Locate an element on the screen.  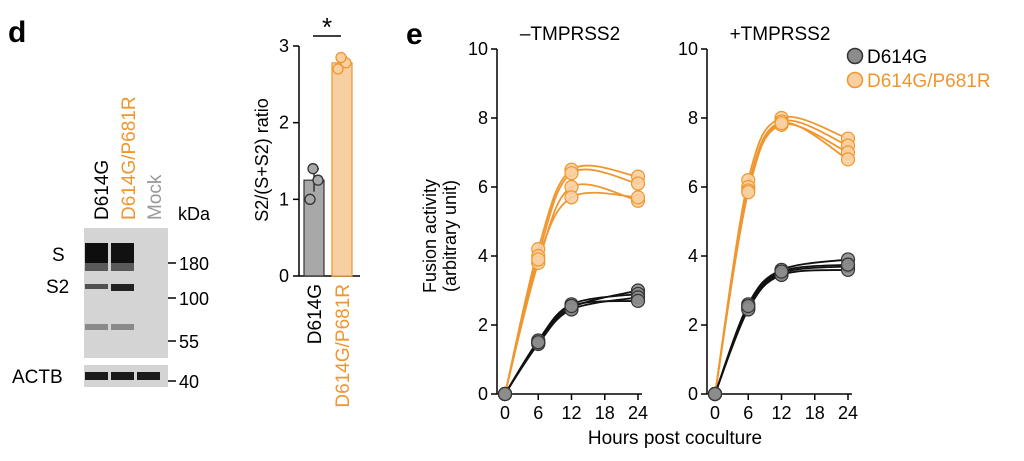
bar-ytick-label: 0 is located at coordinates (284, 276).